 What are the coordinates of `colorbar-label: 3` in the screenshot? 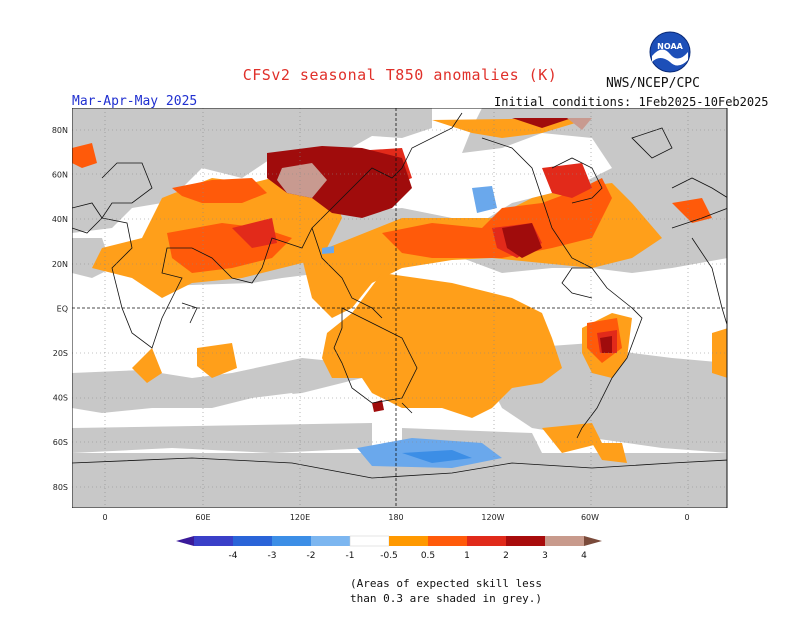 It's located at (545, 556).